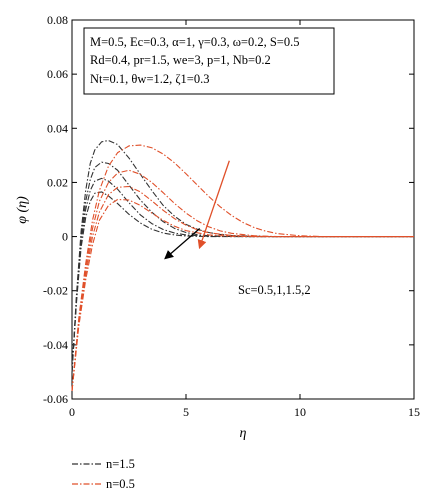 The height and width of the screenshot is (500, 435). I want to click on y-tick-label: -0.04, so click(55, 345).